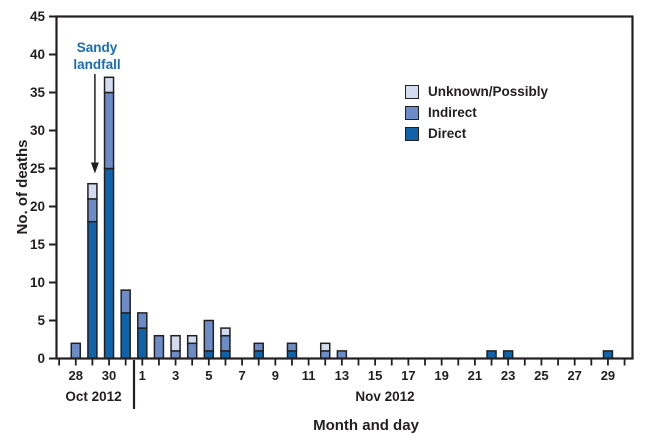 This screenshot has height=440, width=646. Describe the element at coordinates (608, 375) in the screenshot. I see `x-tick-label: 29` at that location.